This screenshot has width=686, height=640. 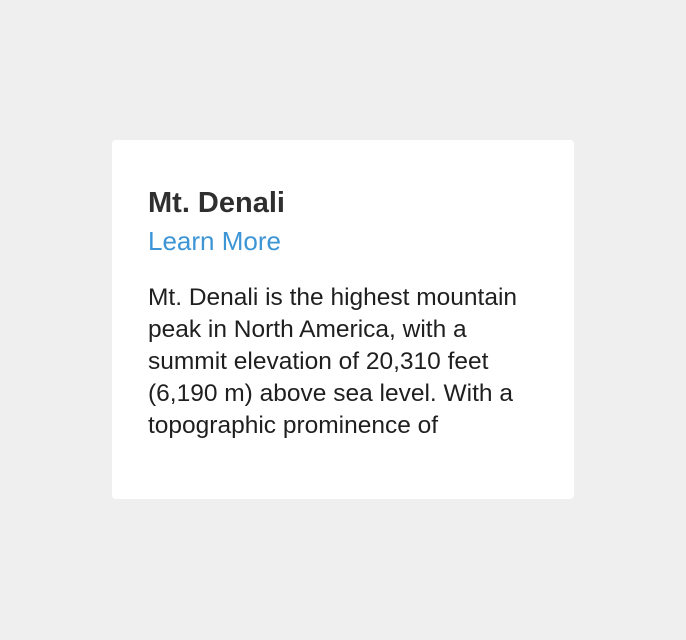 I want to click on learn-more-link: Learn More, so click(x=214, y=241).